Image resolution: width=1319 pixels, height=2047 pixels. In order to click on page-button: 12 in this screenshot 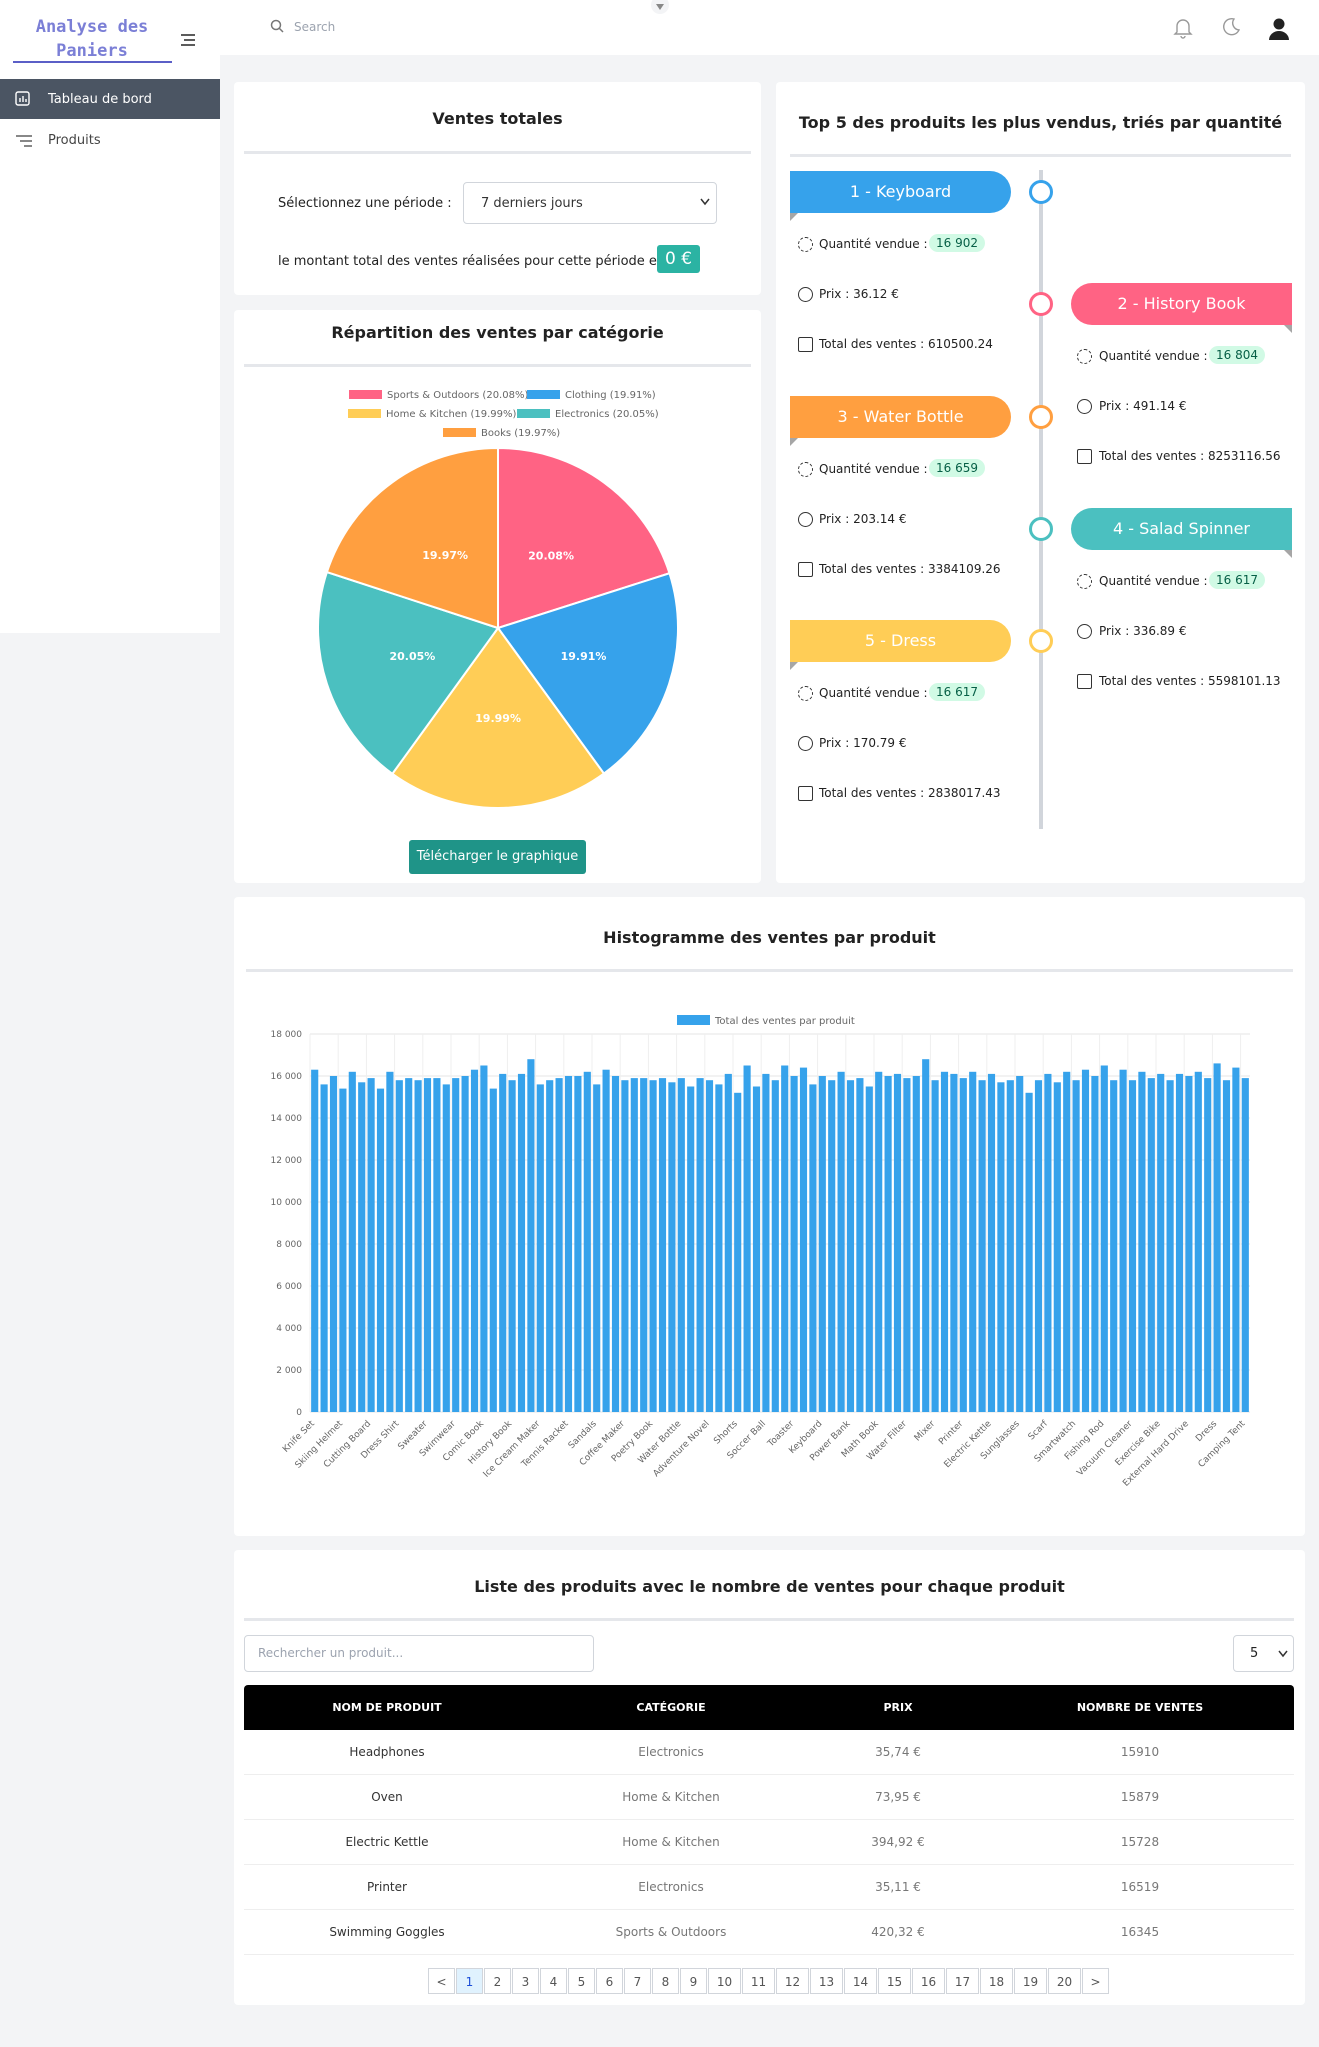, I will do `click(792, 1981)`.